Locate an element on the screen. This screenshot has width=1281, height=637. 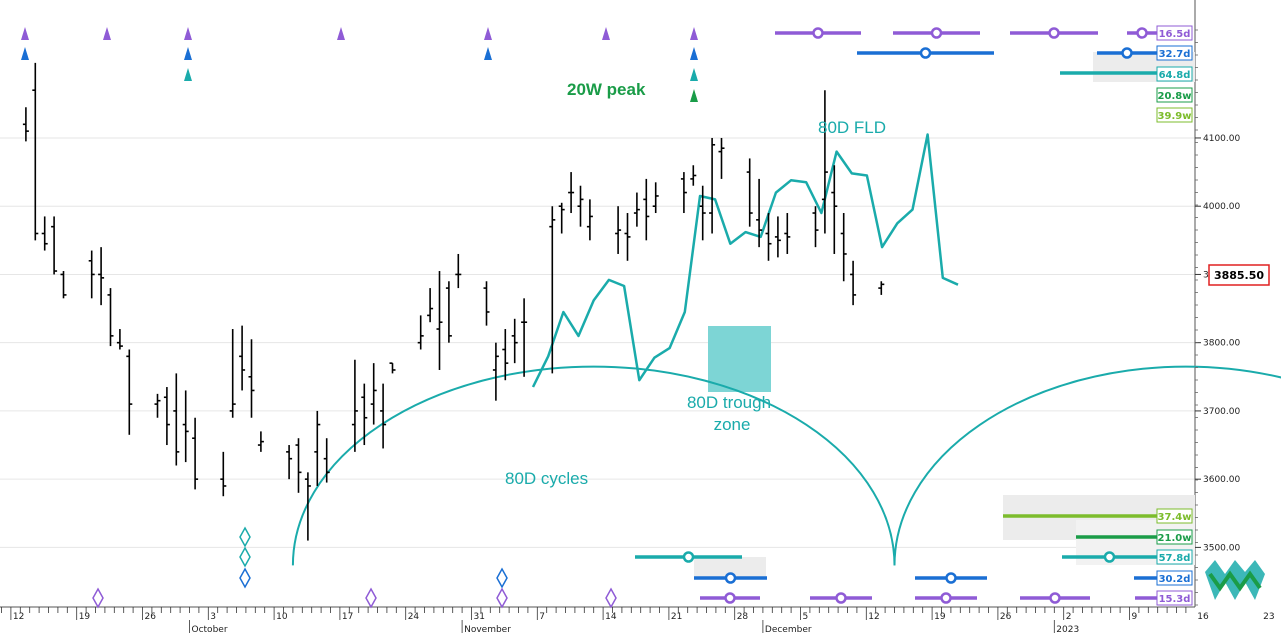
time-tick-label: 23 is located at coordinates (1268, 617).